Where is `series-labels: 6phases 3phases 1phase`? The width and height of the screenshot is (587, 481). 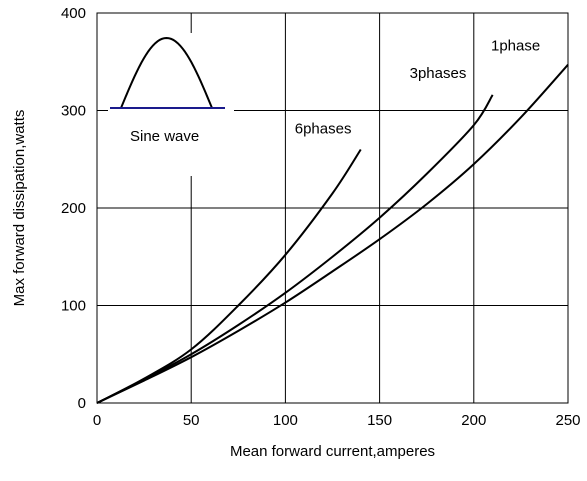 series-labels: 6phases 3phases 1phase is located at coordinates (417, 88).